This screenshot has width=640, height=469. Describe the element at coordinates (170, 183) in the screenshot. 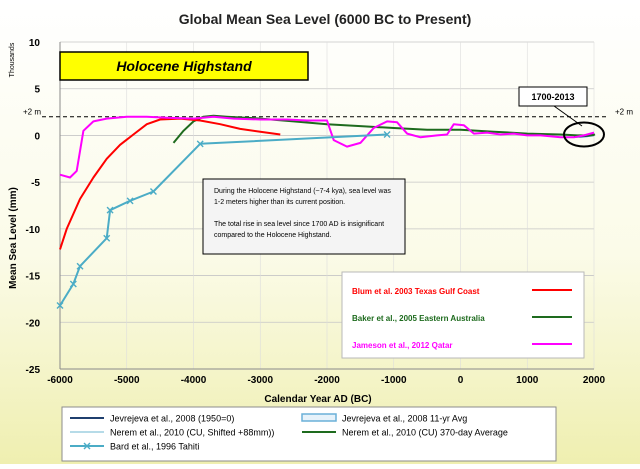

I see `series-blum-et-al-2003-texas-gulf-coast` at that location.